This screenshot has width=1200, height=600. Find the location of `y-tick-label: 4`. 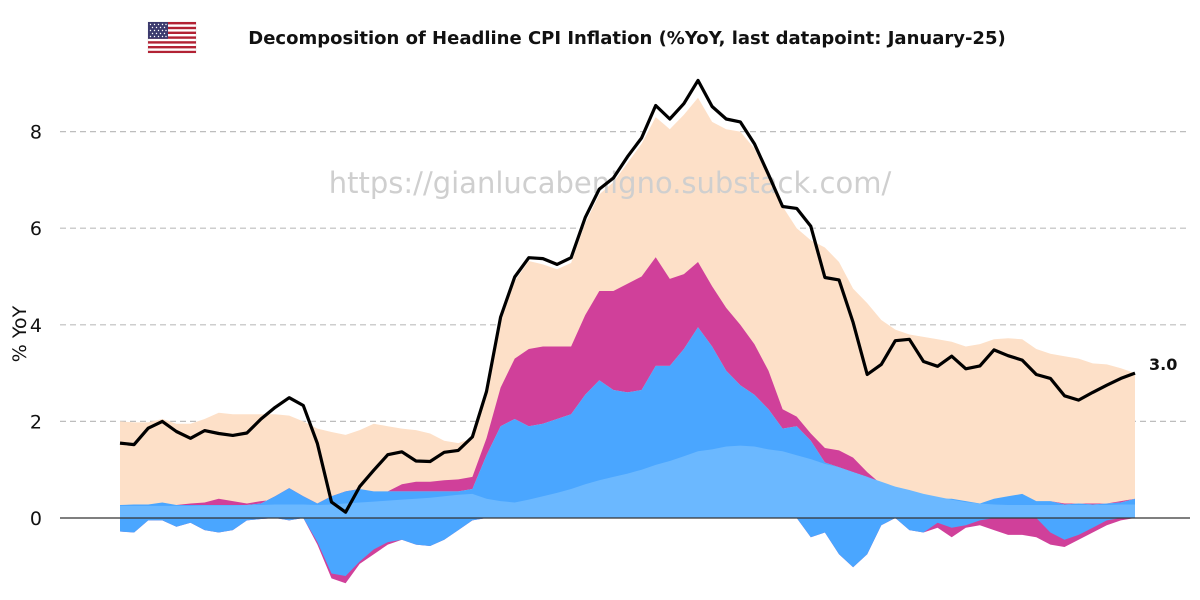

y-tick-label: 4 is located at coordinates (36, 326).